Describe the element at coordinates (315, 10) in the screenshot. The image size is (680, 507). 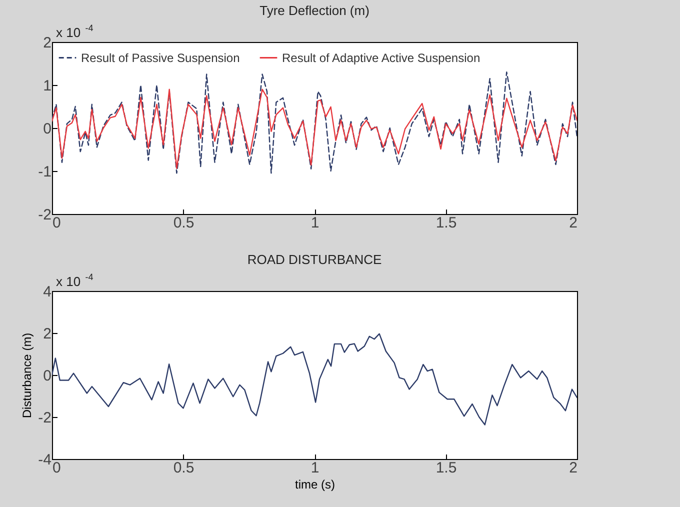
I see `chart-title: Tyre Deflection (m)` at that location.